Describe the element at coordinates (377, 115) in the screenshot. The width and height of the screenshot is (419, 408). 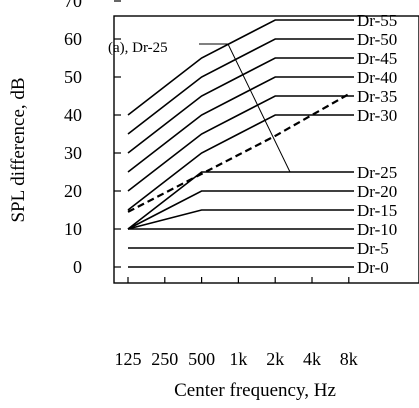
I see `series-label-dr-30: Dr-30` at that location.